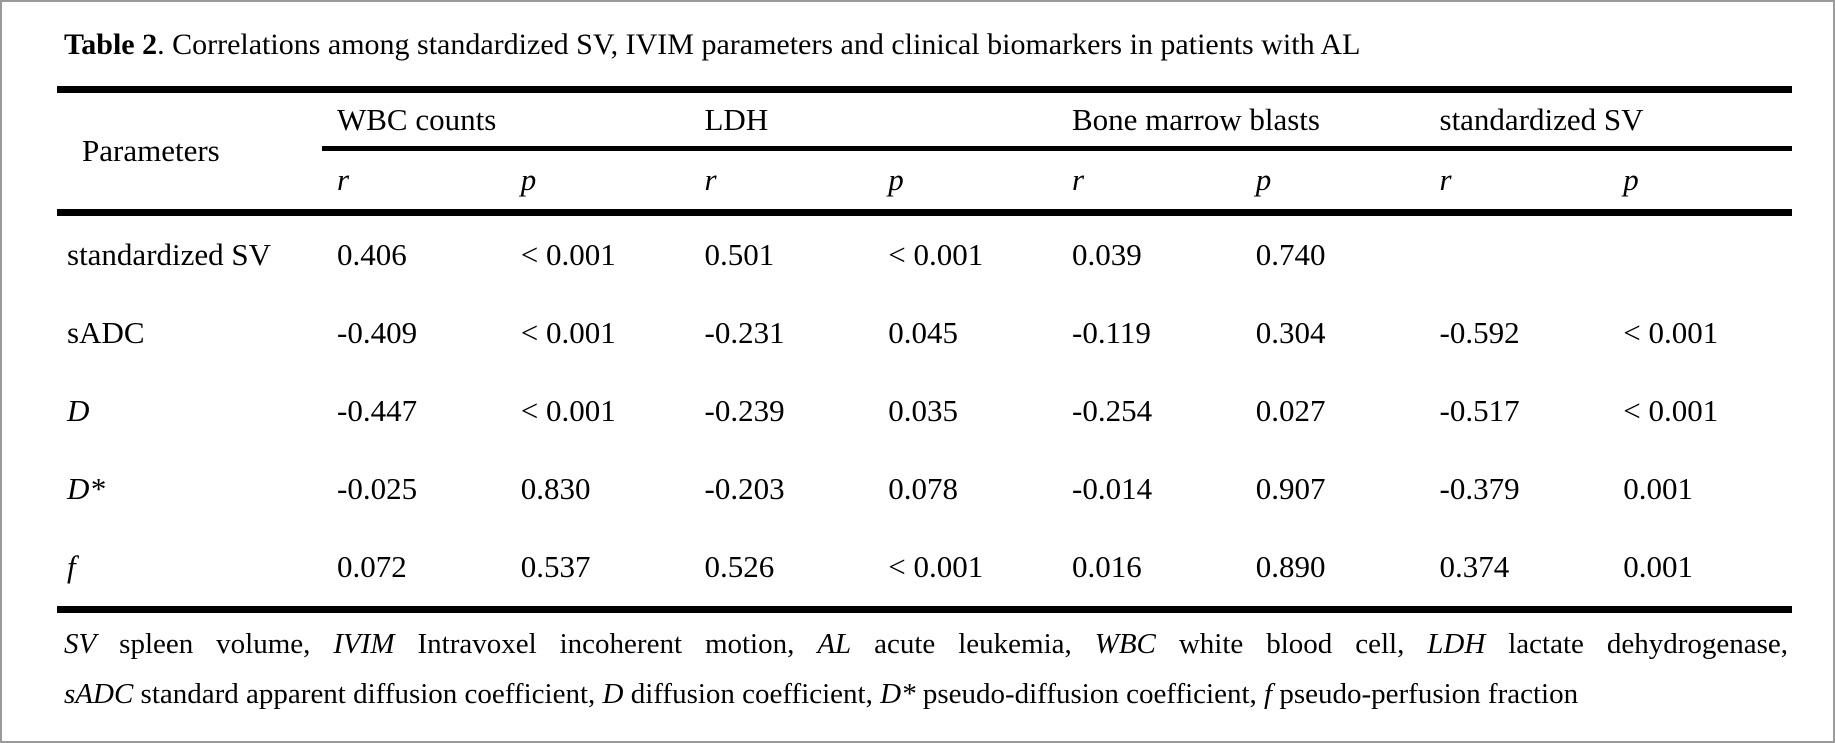 The width and height of the screenshot is (1835, 743). Describe the element at coordinates (1425, 694) in the screenshot. I see `footnote-text: pseudo-perfusion fraction` at that location.